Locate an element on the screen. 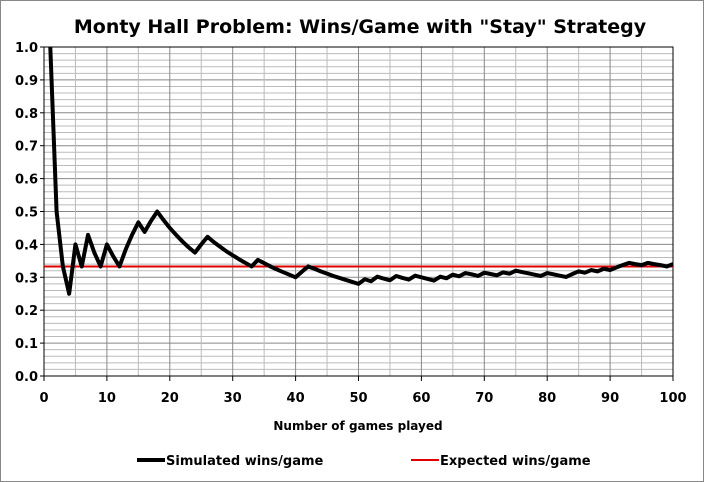 This screenshot has height=482, width=704. x-tick-label: 0 is located at coordinates (43, 398).